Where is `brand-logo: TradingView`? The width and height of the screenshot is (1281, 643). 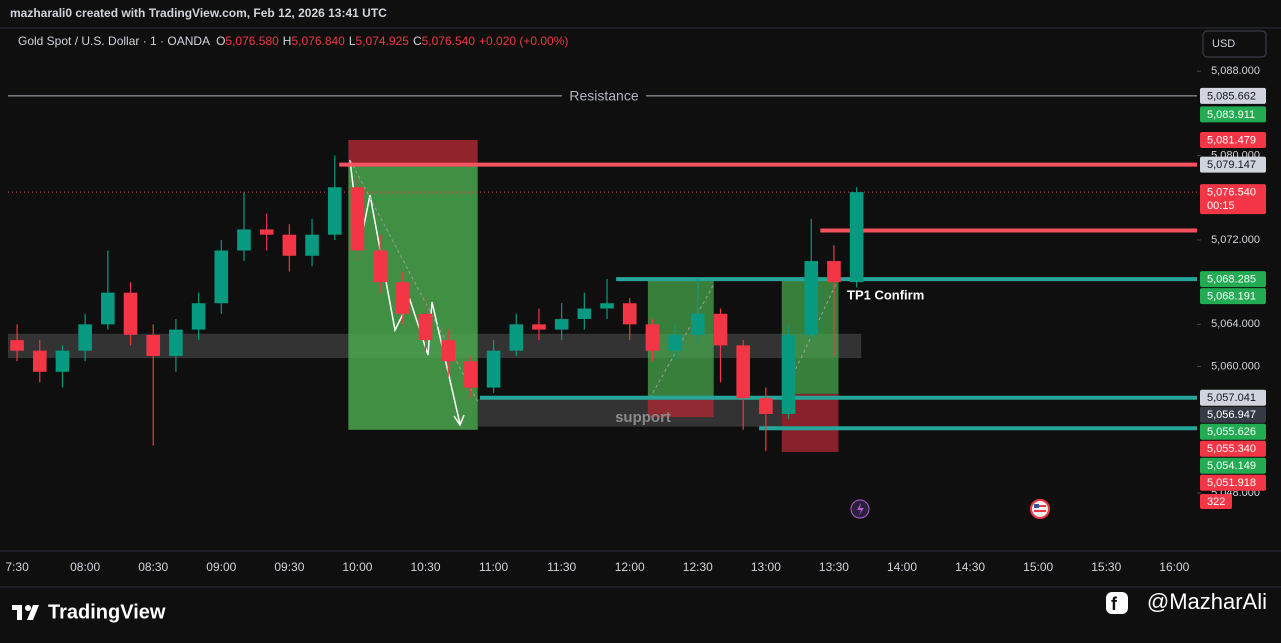 brand-logo: TradingView is located at coordinates (89, 612).